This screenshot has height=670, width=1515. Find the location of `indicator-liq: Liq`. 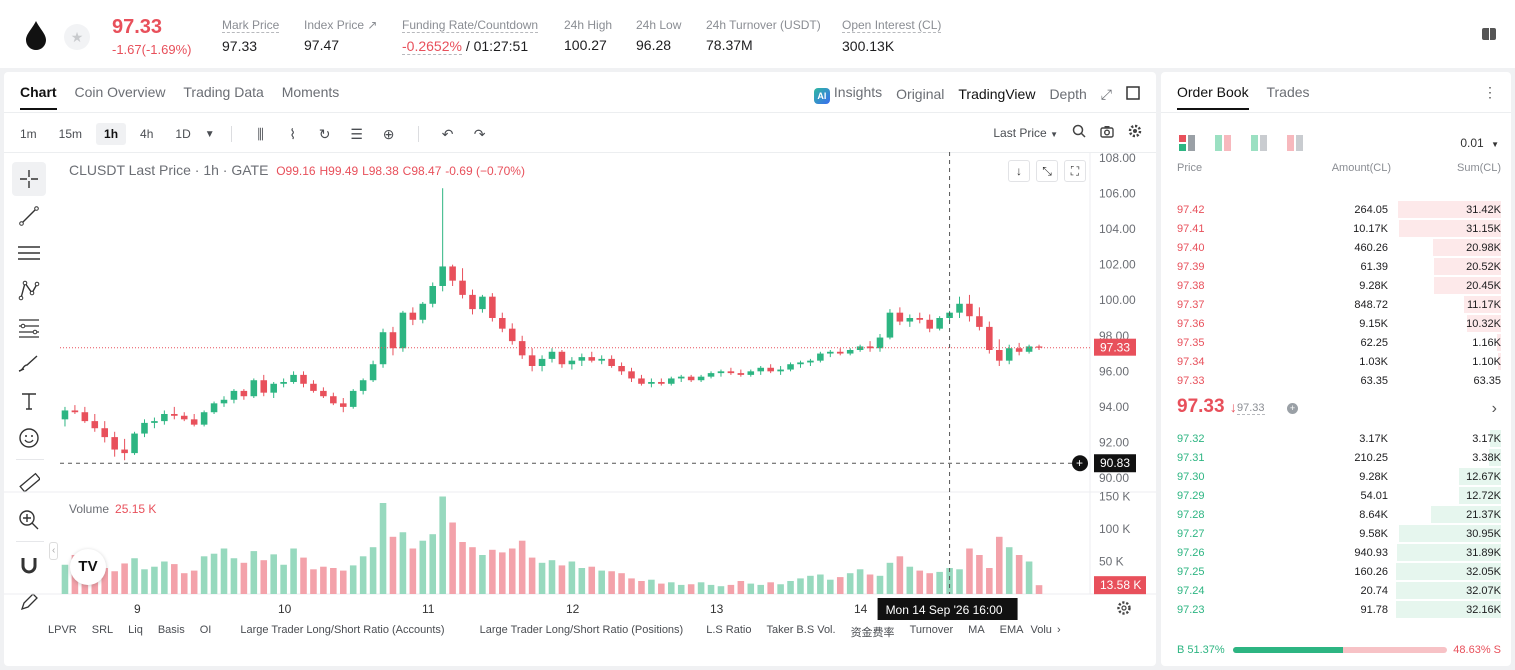

indicator-liq: Liq is located at coordinates (135, 630).